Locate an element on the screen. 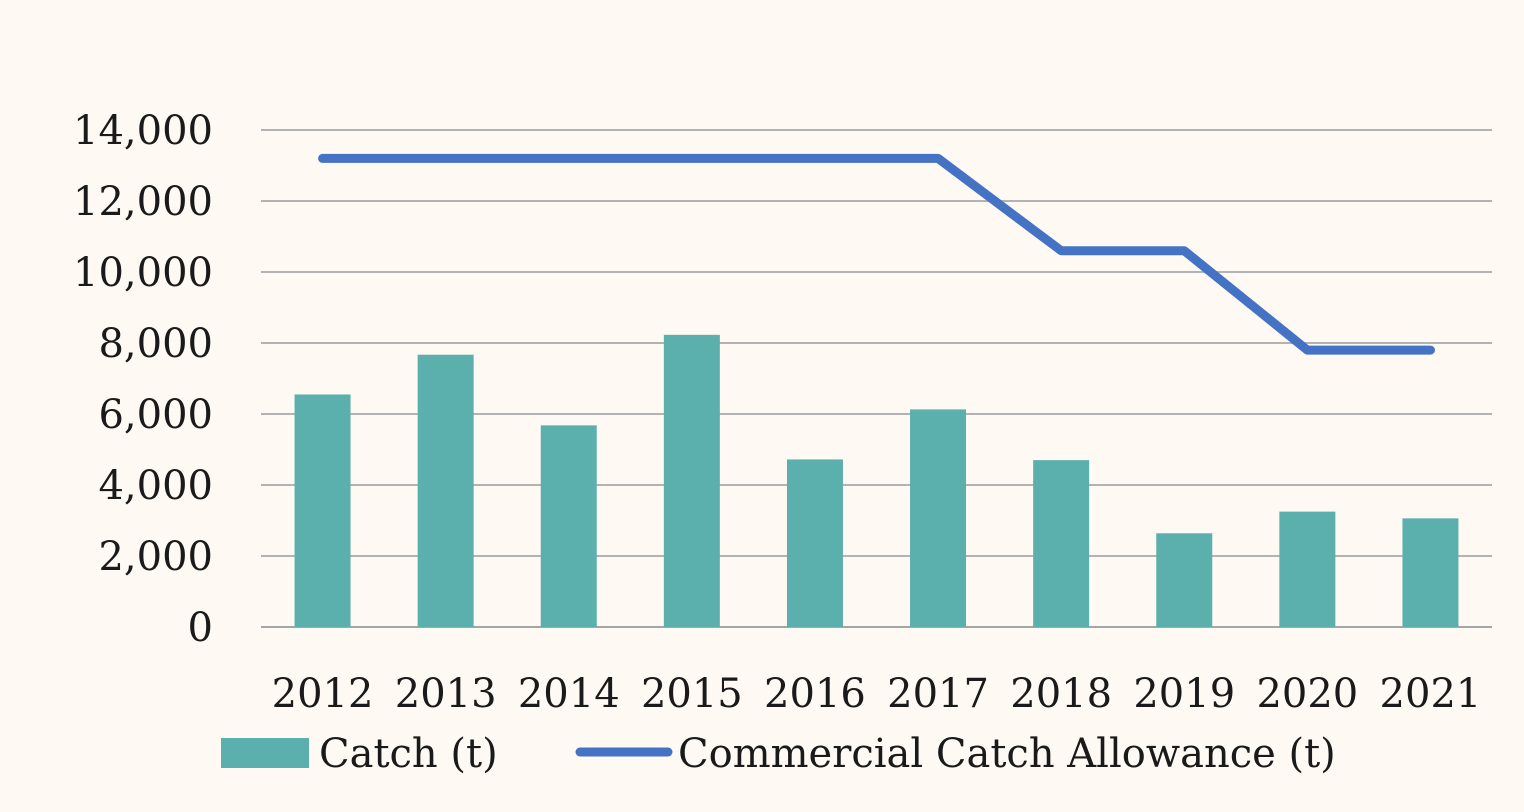 Image resolution: width=1524 pixels, height=812 pixels. legend-label-catch: Catch (t) is located at coordinates (408, 754).